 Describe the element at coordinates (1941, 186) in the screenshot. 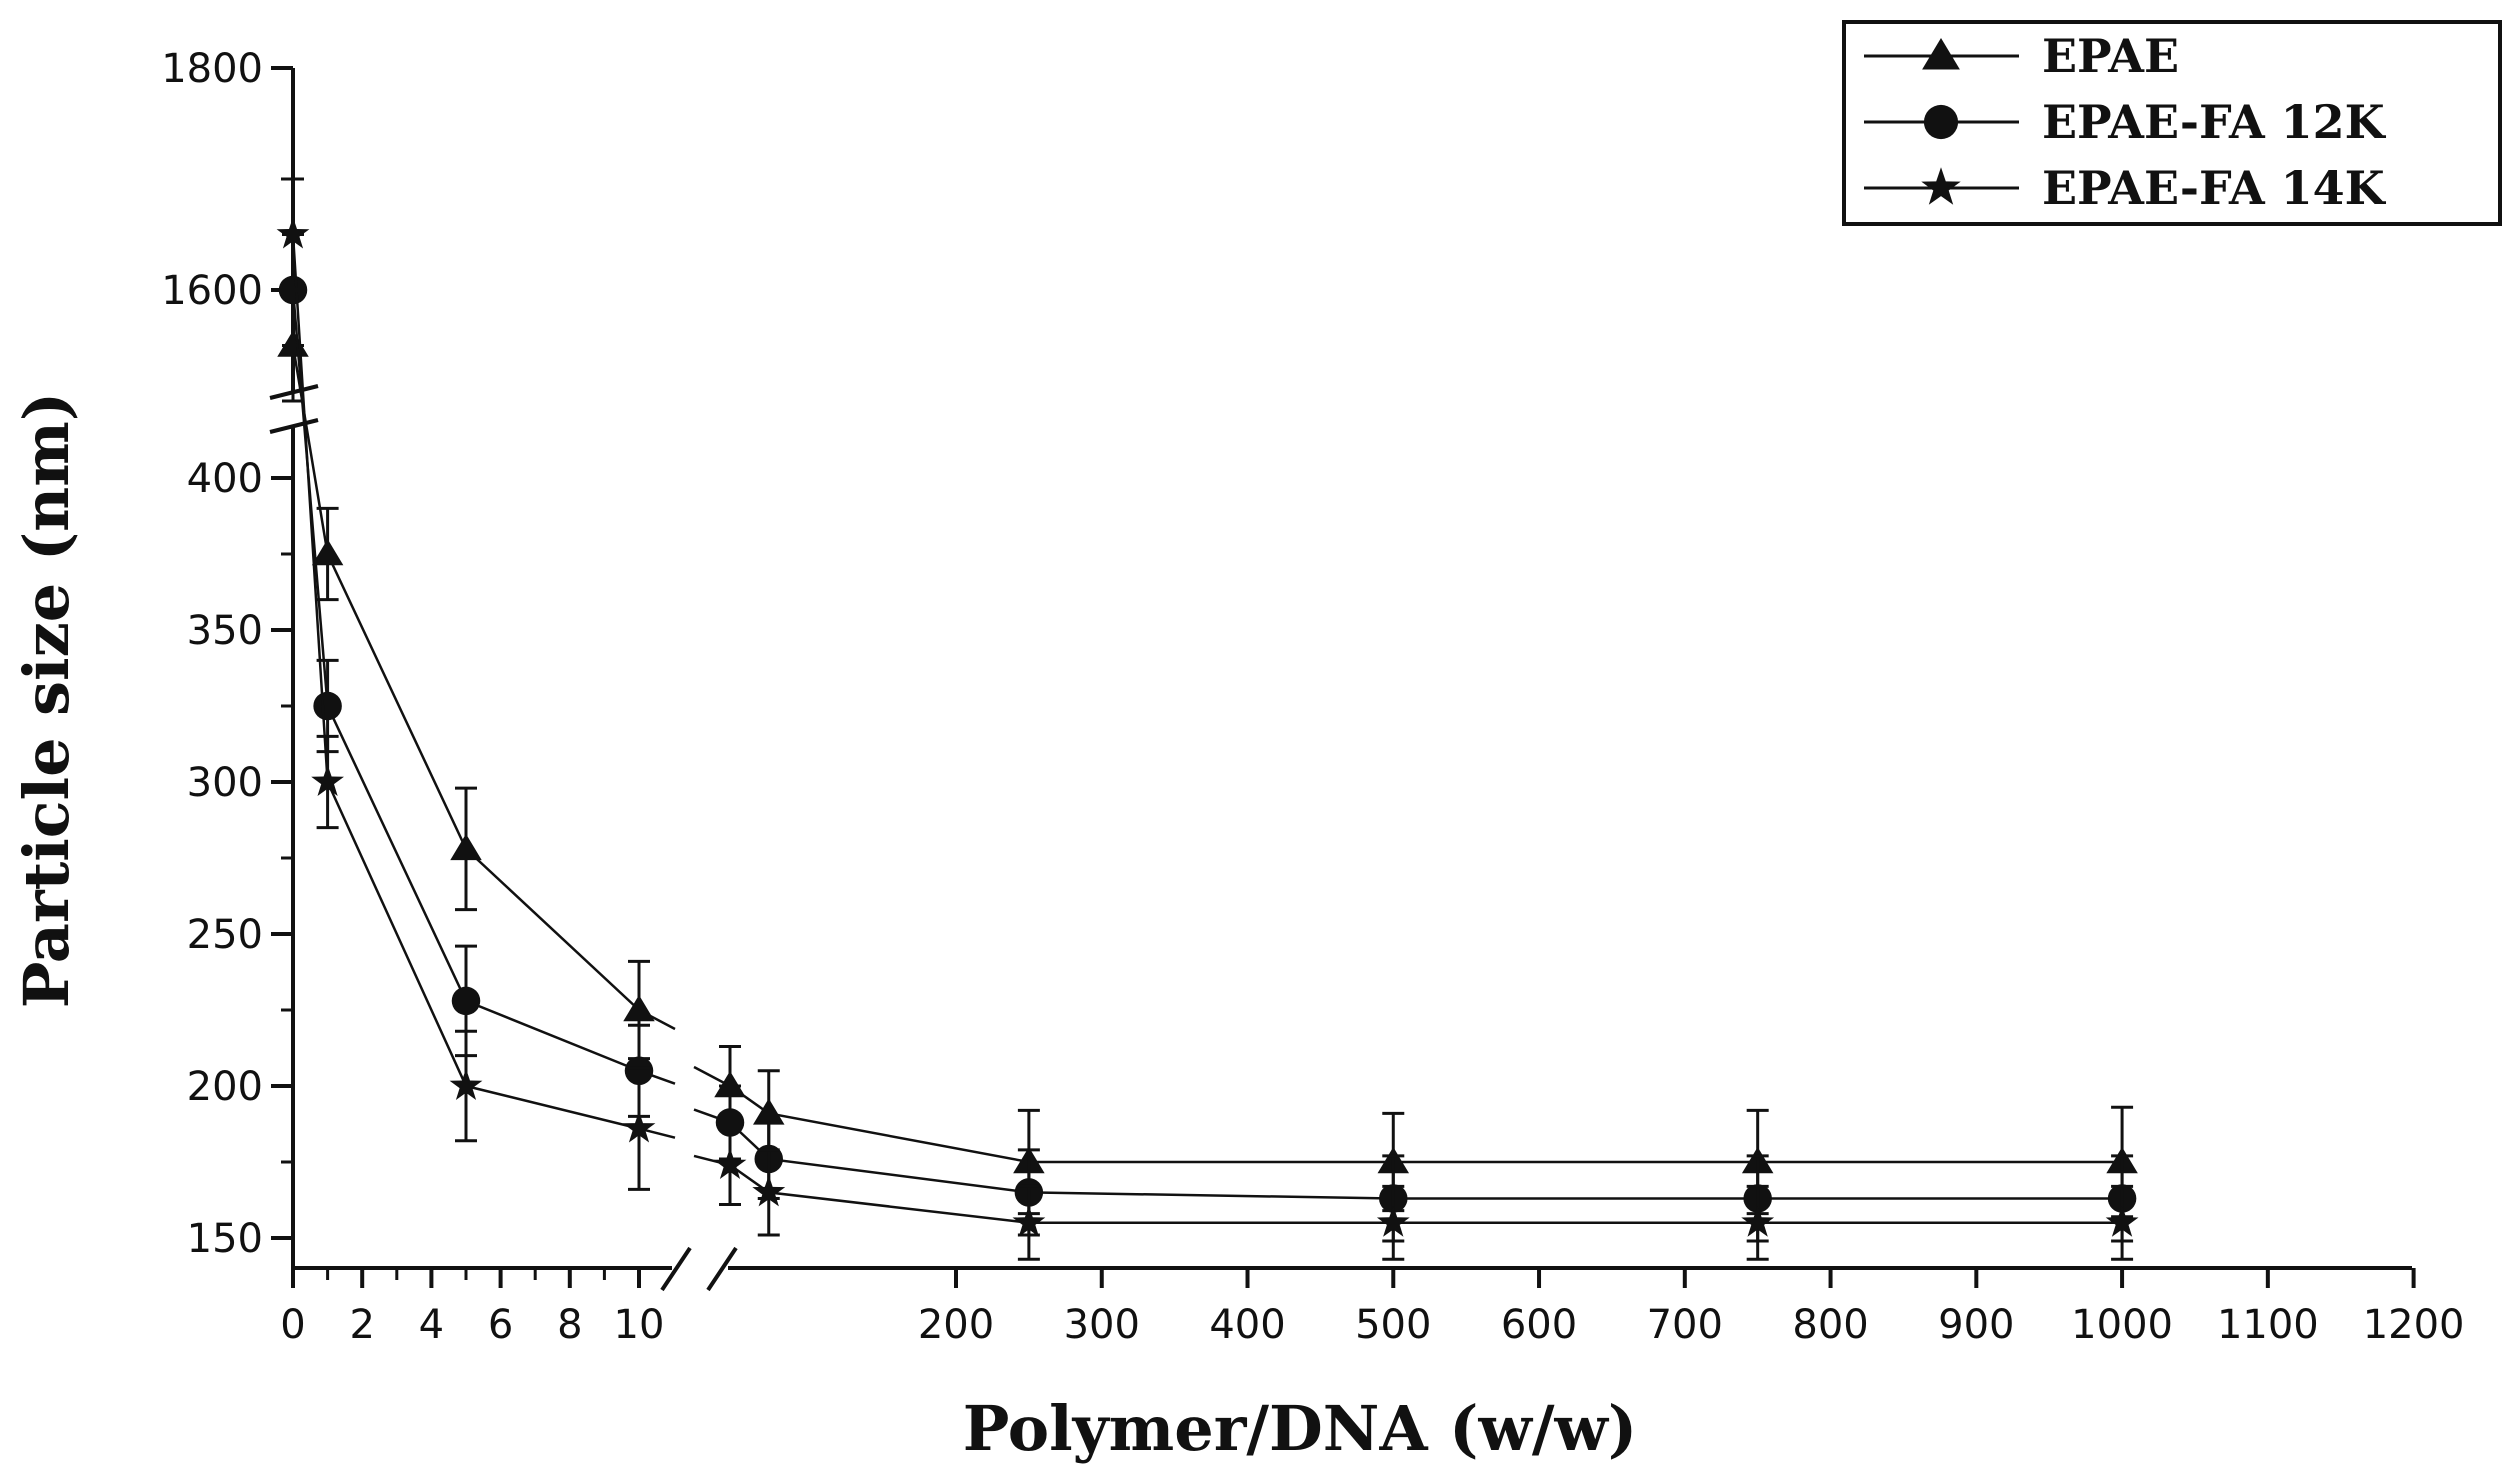

I see `legend-marker-epae-fa-14k` at that location.